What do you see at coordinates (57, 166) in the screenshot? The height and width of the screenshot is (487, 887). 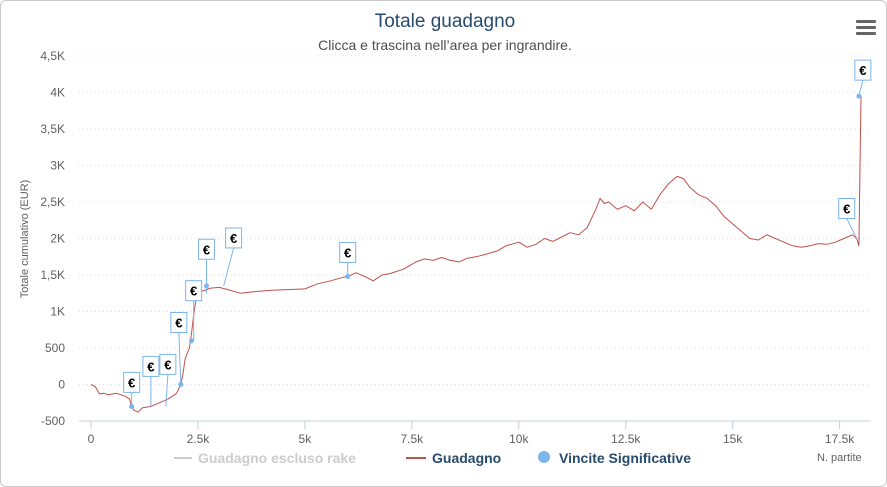 I see `y-tick-label: 3K` at bounding box center [57, 166].